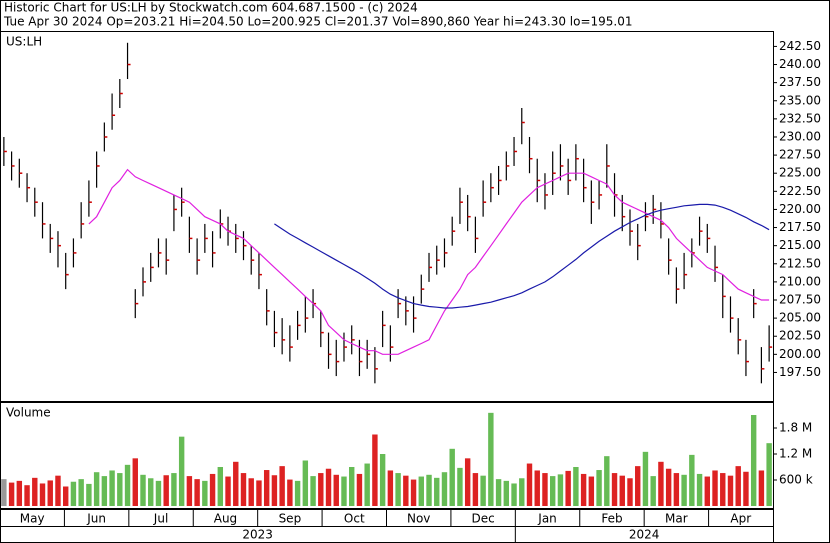 The width and height of the screenshot is (830, 543). Describe the element at coordinates (418, 519) in the screenshot. I see `month-label: Nov` at that location.